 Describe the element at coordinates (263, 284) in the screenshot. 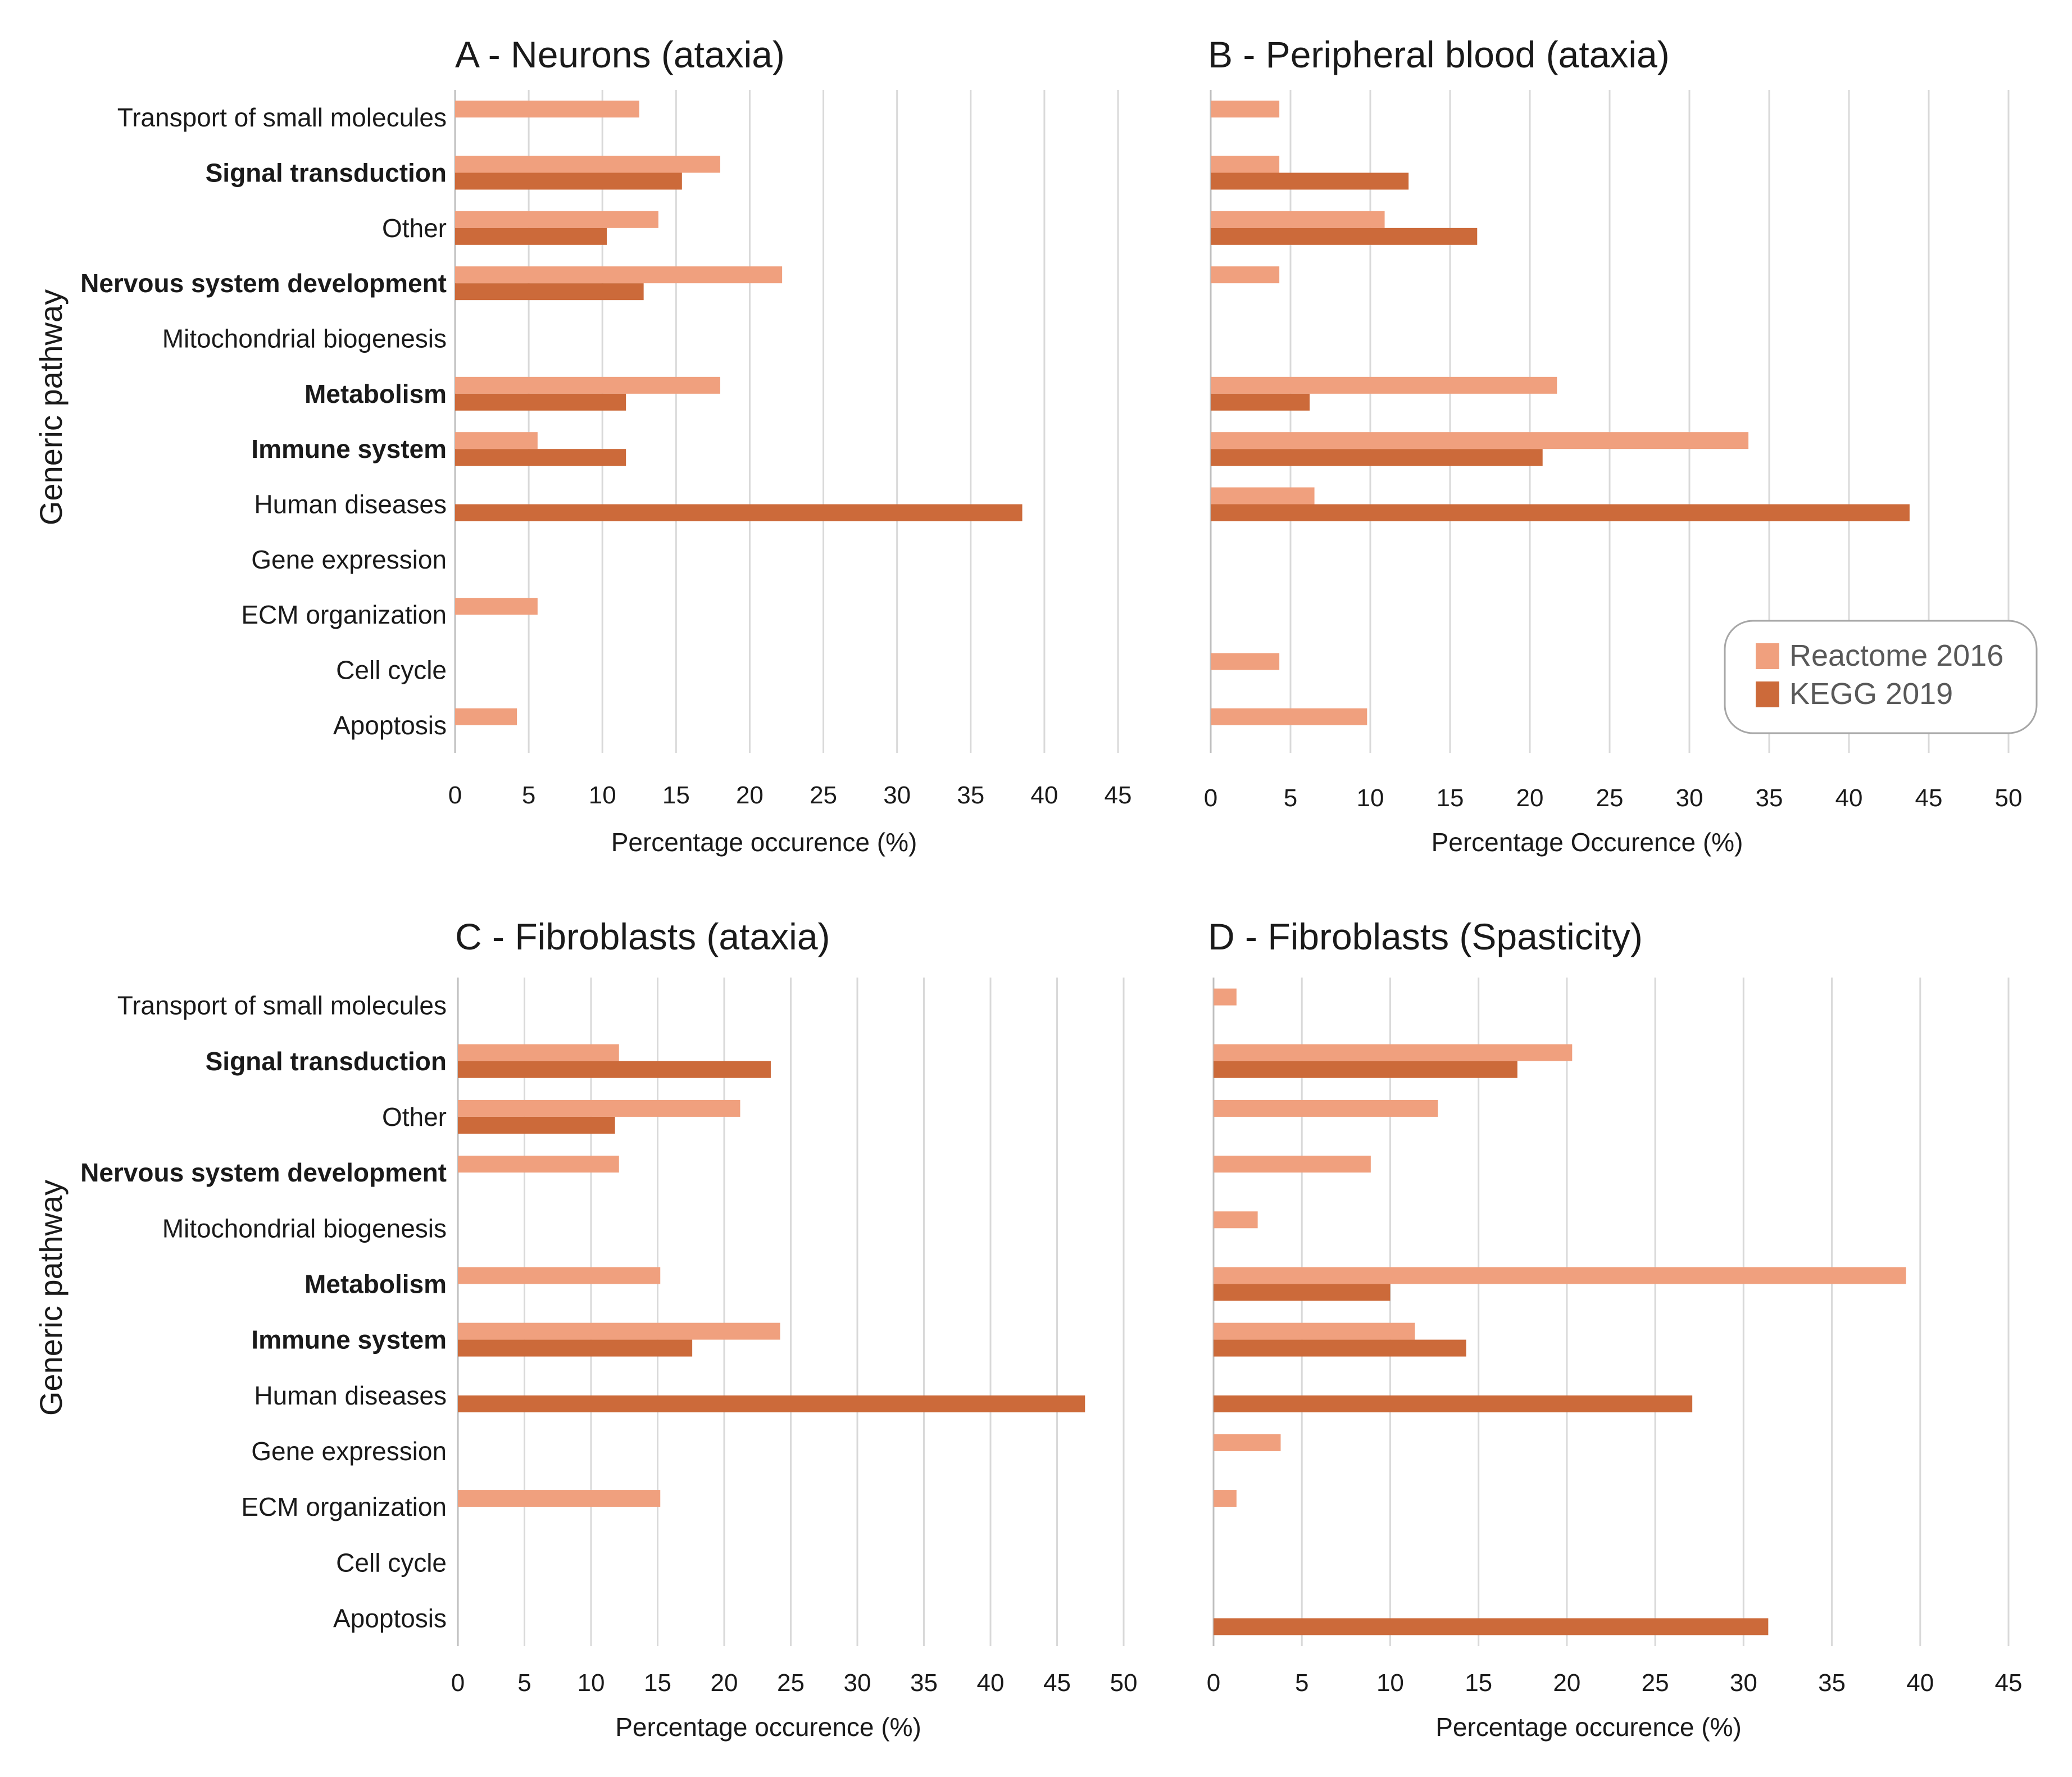

I see `category-label: Nervous system development` at that location.